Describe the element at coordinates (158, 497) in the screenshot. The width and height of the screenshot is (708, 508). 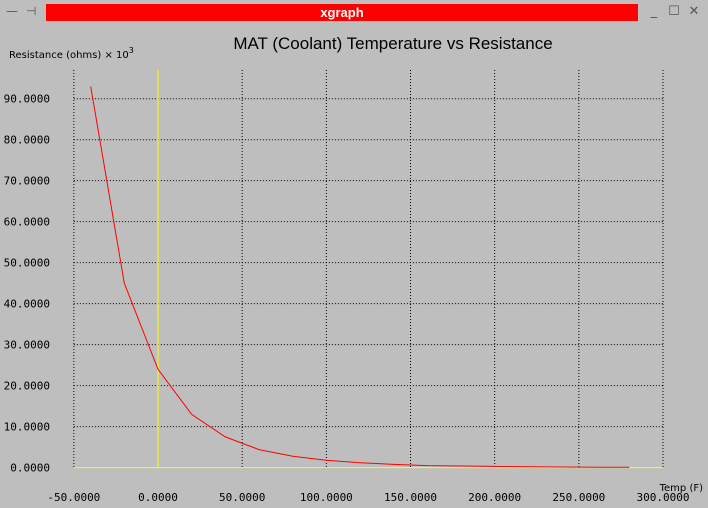
I see `x-tick-label: 0.0000` at that location.